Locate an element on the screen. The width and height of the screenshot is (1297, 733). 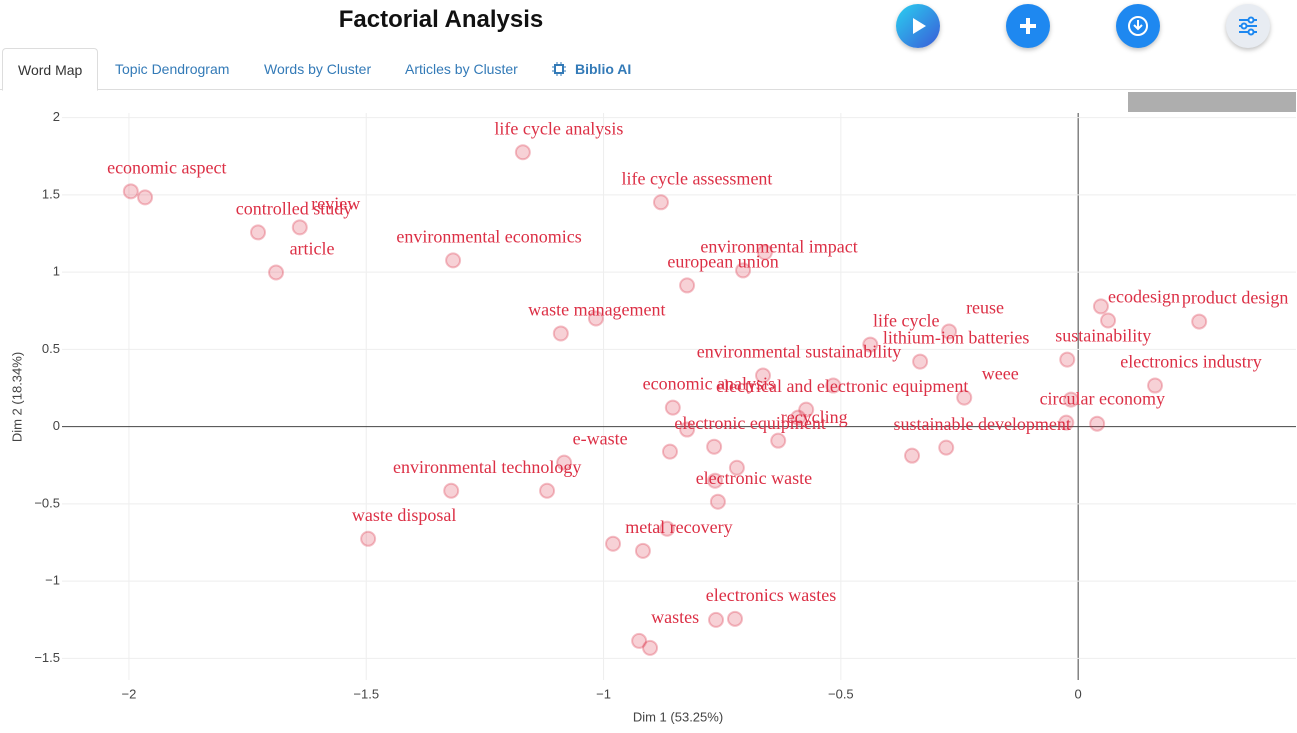
x-tick-label: 0 is located at coordinates (1078, 693).